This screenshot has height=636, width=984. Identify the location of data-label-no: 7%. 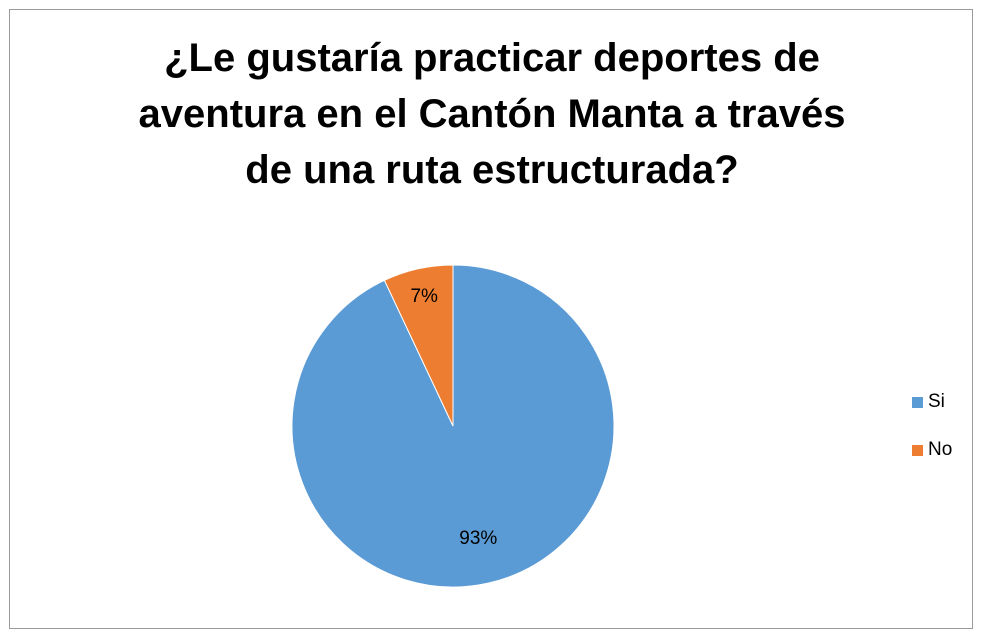
(424, 296).